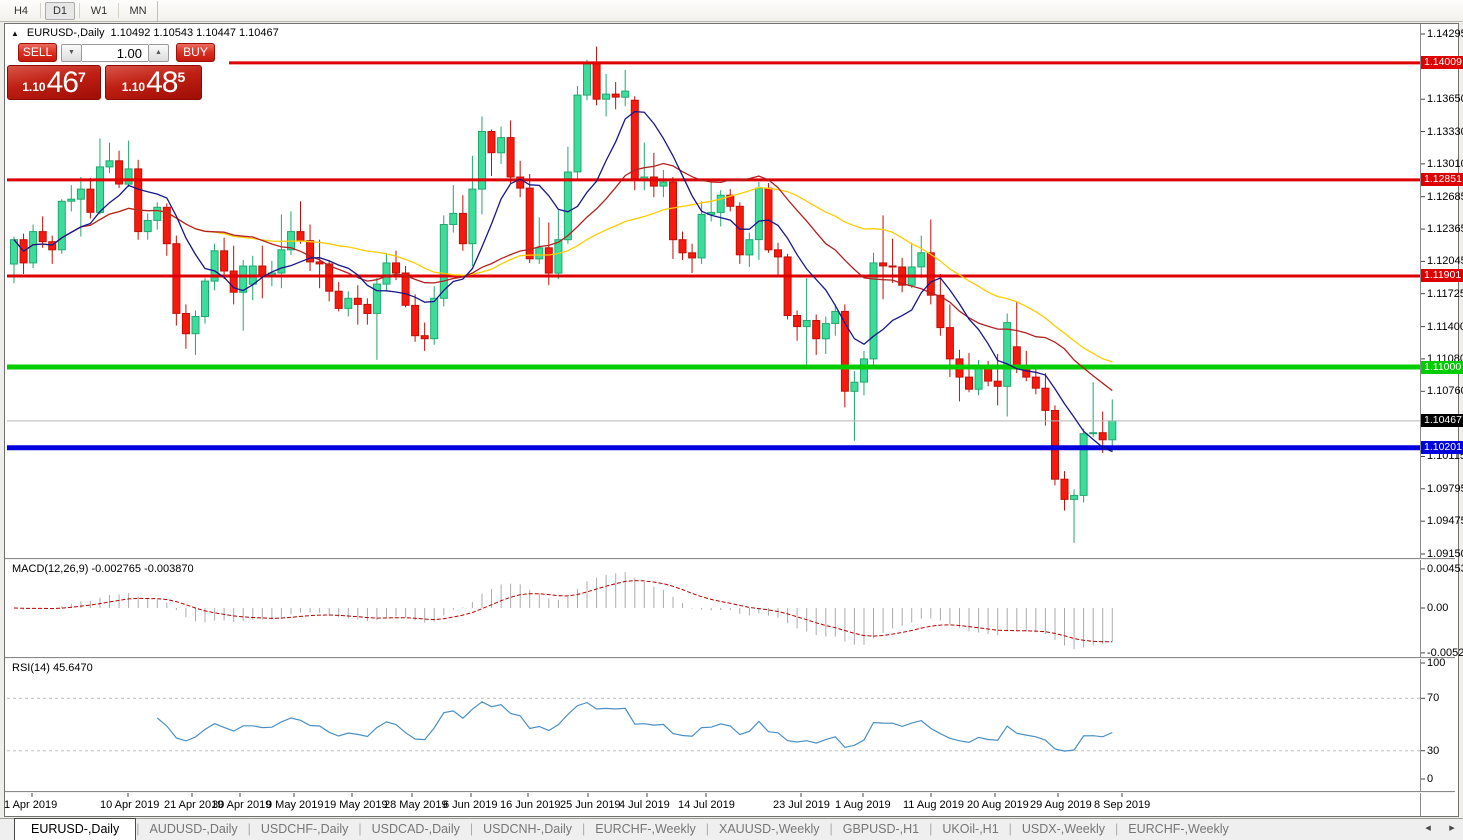 The height and width of the screenshot is (840, 1463). Describe the element at coordinates (65, 33) in the screenshot. I see `chart-symbol-title: EURUSD-,Daily` at that location.